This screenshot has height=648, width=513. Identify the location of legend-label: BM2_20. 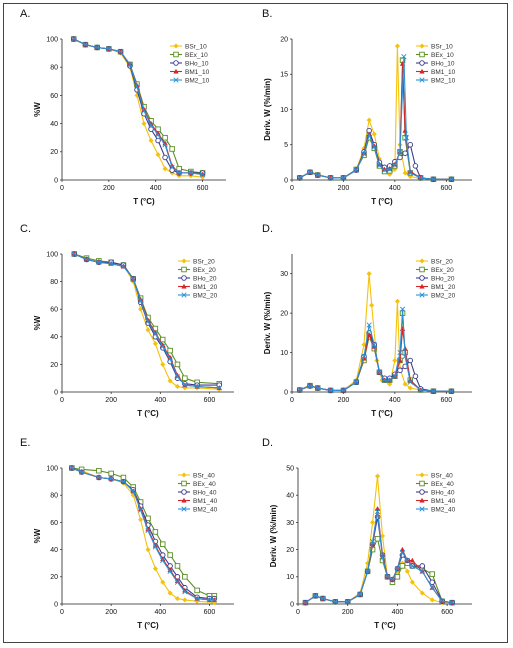
(205, 295).